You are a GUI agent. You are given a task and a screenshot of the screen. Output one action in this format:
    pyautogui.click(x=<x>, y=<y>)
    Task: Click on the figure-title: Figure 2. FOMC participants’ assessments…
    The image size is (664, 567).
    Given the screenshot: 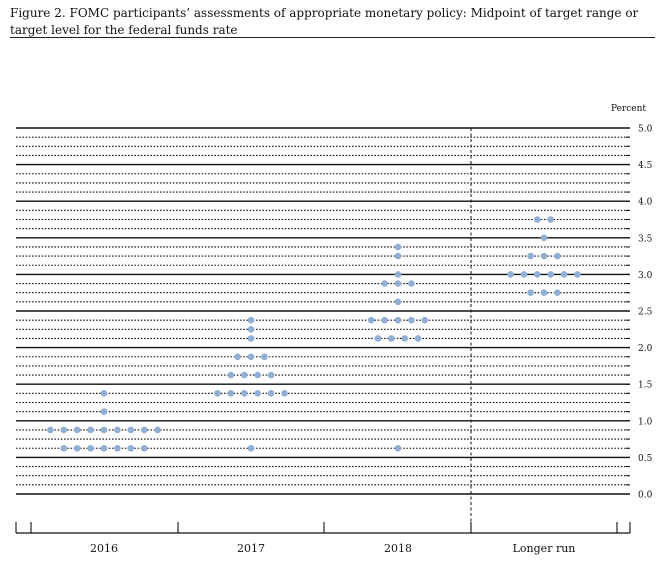 What is the action you would take?
    pyautogui.click(x=324, y=21)
    